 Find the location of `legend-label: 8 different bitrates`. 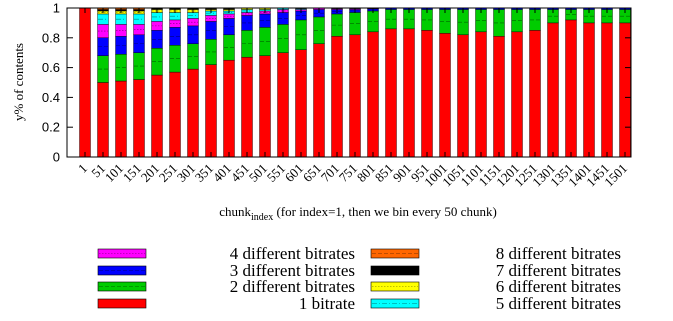

legend-label: 8 different bitrates is located at coordinates (558, 253).